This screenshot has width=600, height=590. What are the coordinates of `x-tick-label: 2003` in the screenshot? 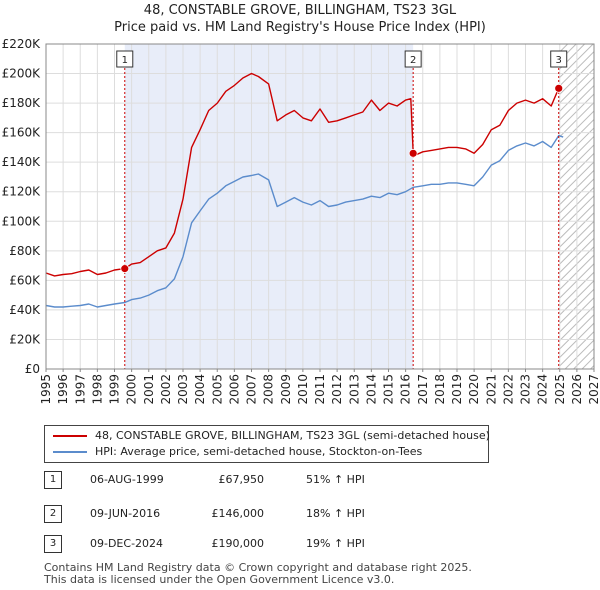 It's located at (183, 389).